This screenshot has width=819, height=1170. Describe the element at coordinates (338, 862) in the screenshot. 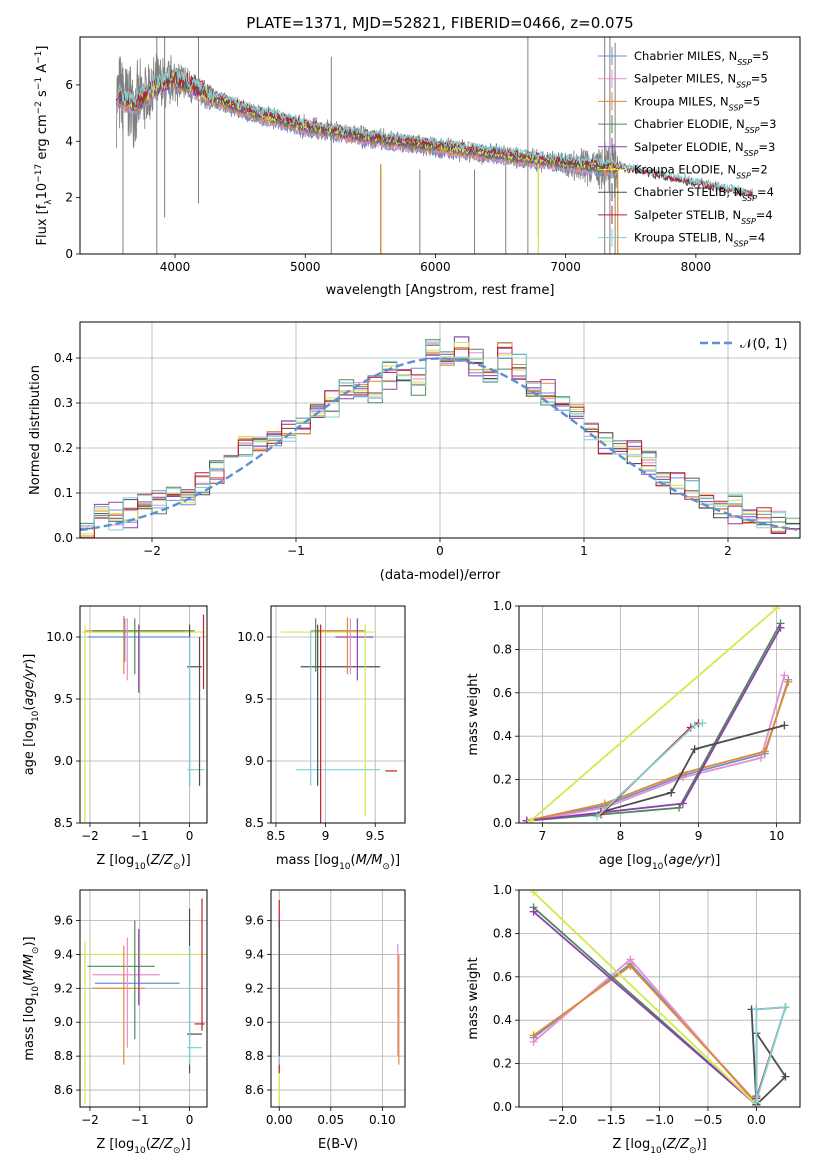

I see `x-axis-label: mass [log10(M/M⊙)]` at that location.